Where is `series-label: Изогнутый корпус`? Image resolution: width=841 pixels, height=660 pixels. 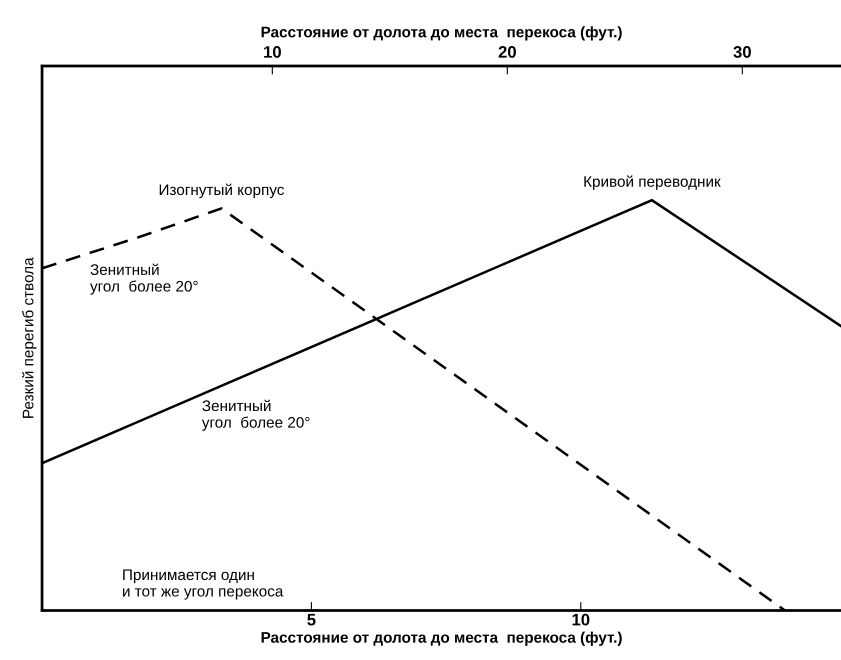
series-label: Изогнутый корпус is located at coordinates (222, 191).